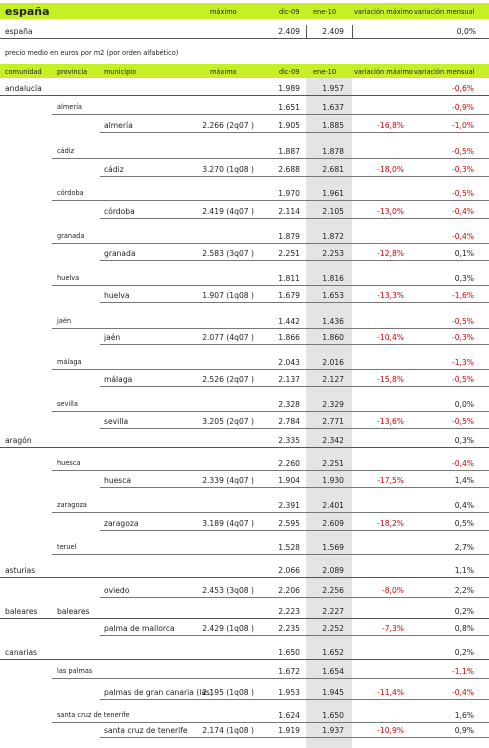 Image resolution: width=489 pixels, height=748 pixels. What do you see at coordinates (158, 692) in the screenshot?
I see `municipio-name: palmas de gran canaria (las)` at bounding box center [158, 692].